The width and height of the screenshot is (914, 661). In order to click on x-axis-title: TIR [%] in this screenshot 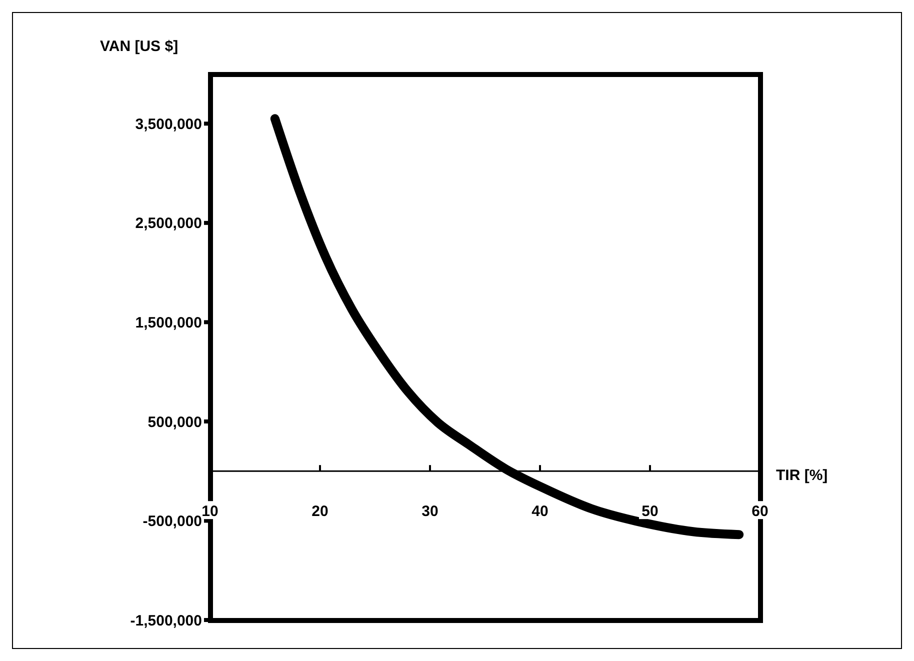, I will do `click(802, 475)`.